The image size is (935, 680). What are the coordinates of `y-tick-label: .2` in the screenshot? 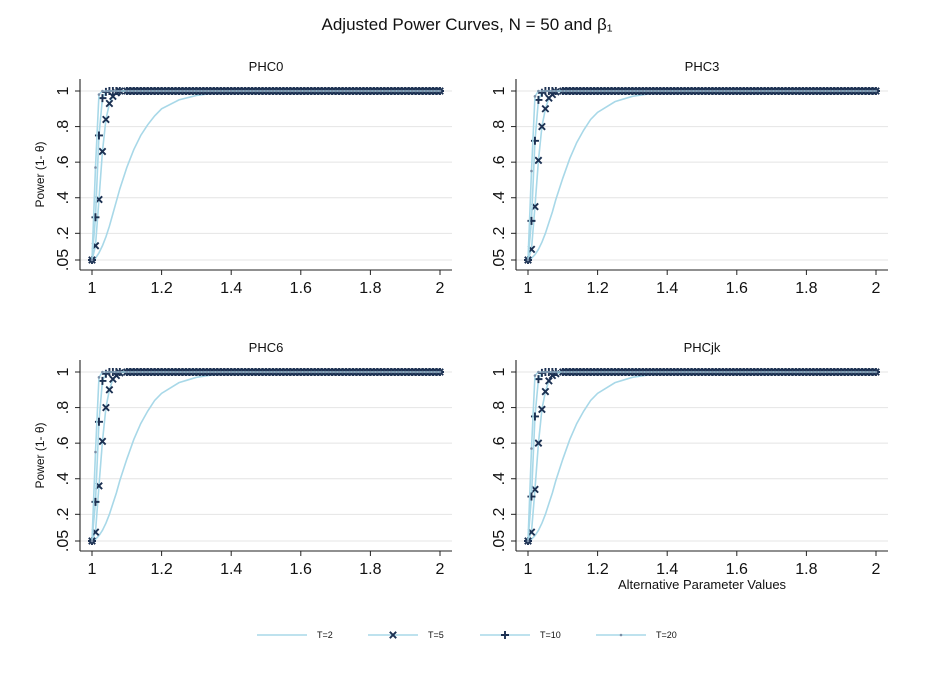 It's located at (499, 514).